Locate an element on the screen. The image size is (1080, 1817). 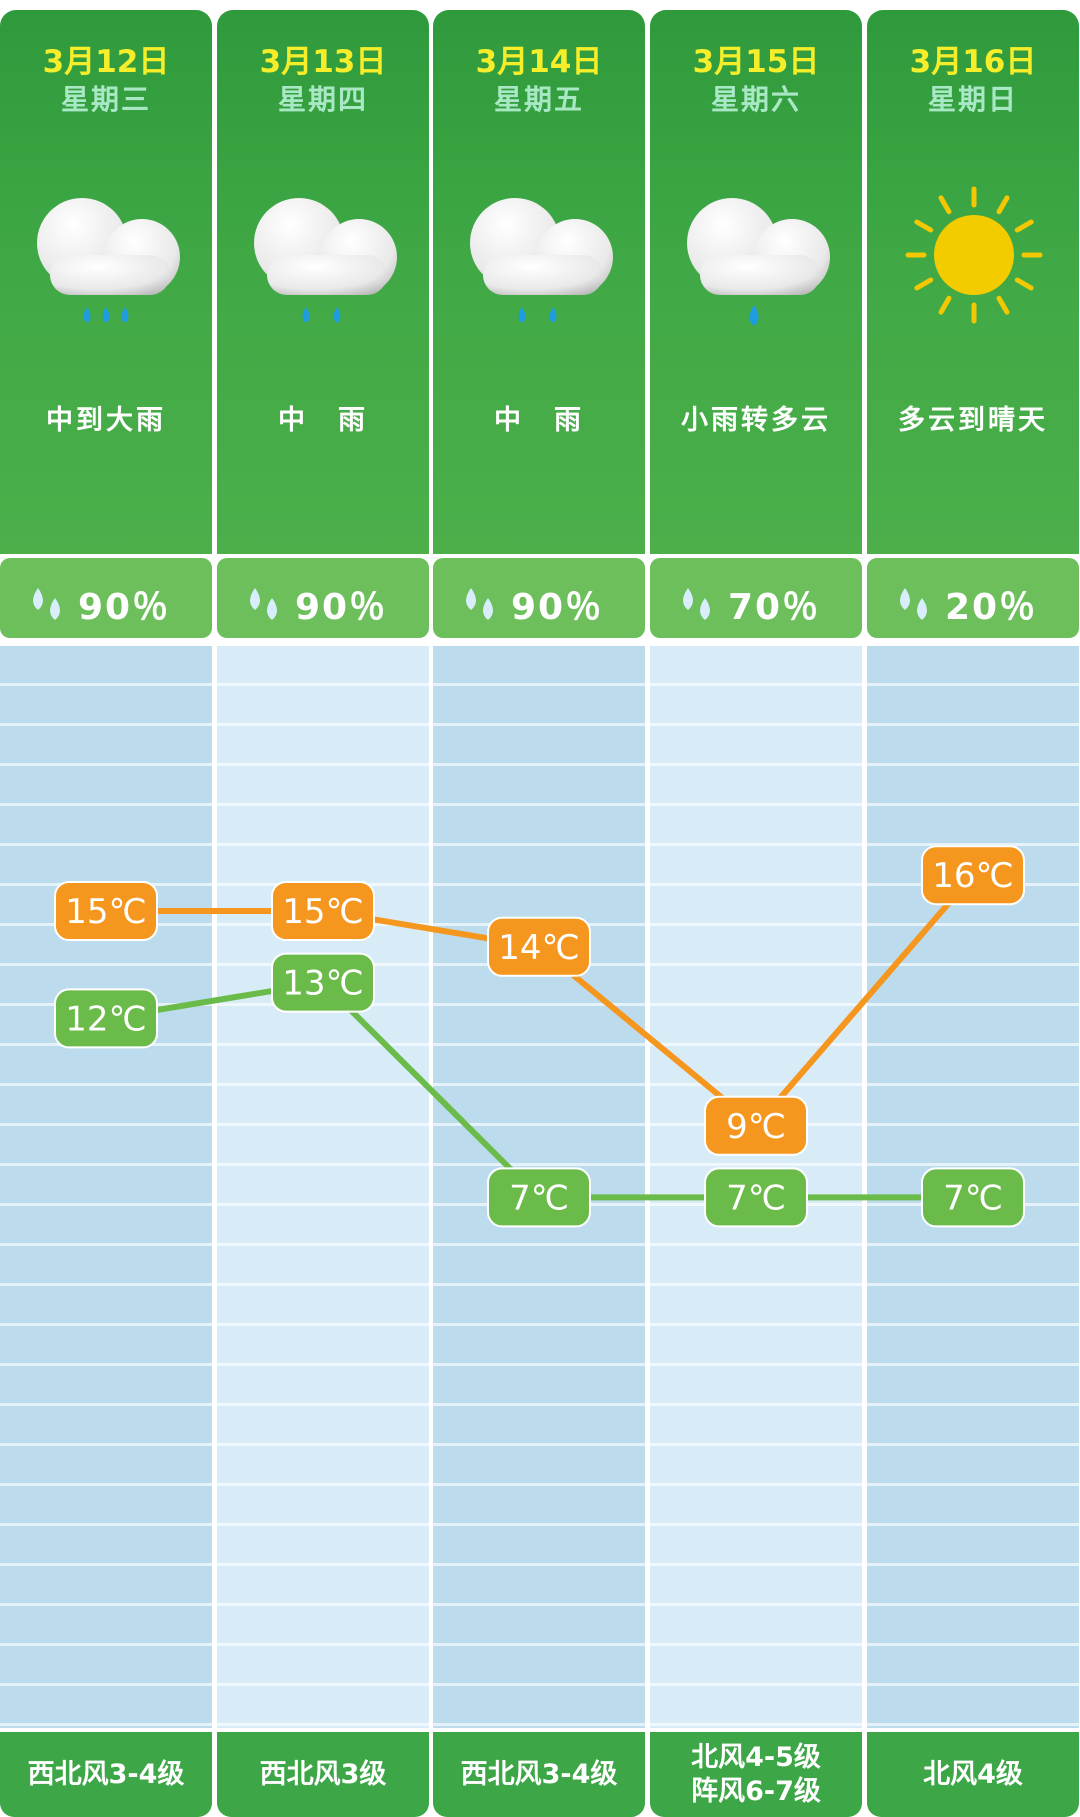
wind-line: 北风4-5级 is located at coordinates (756, 1757).